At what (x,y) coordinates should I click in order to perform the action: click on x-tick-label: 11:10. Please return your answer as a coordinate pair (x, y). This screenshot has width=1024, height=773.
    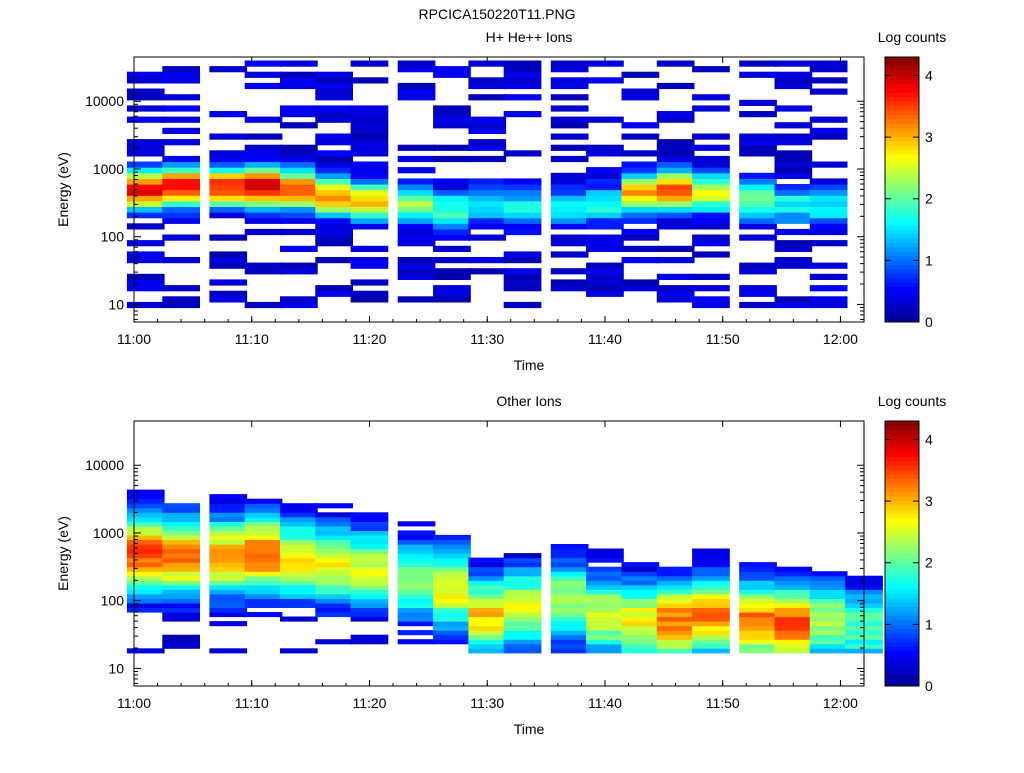
    Looking at the image, I should click on (252, 339).